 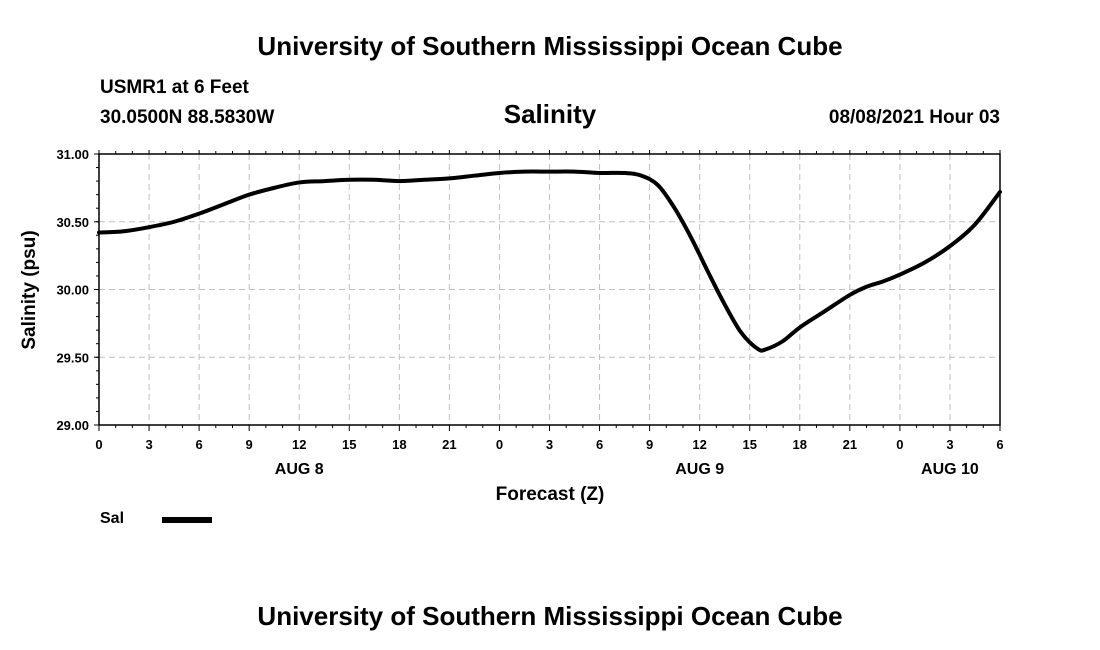 I want to click on station-label: USMR1 at 6 Feet, so click(x=174, y=87).